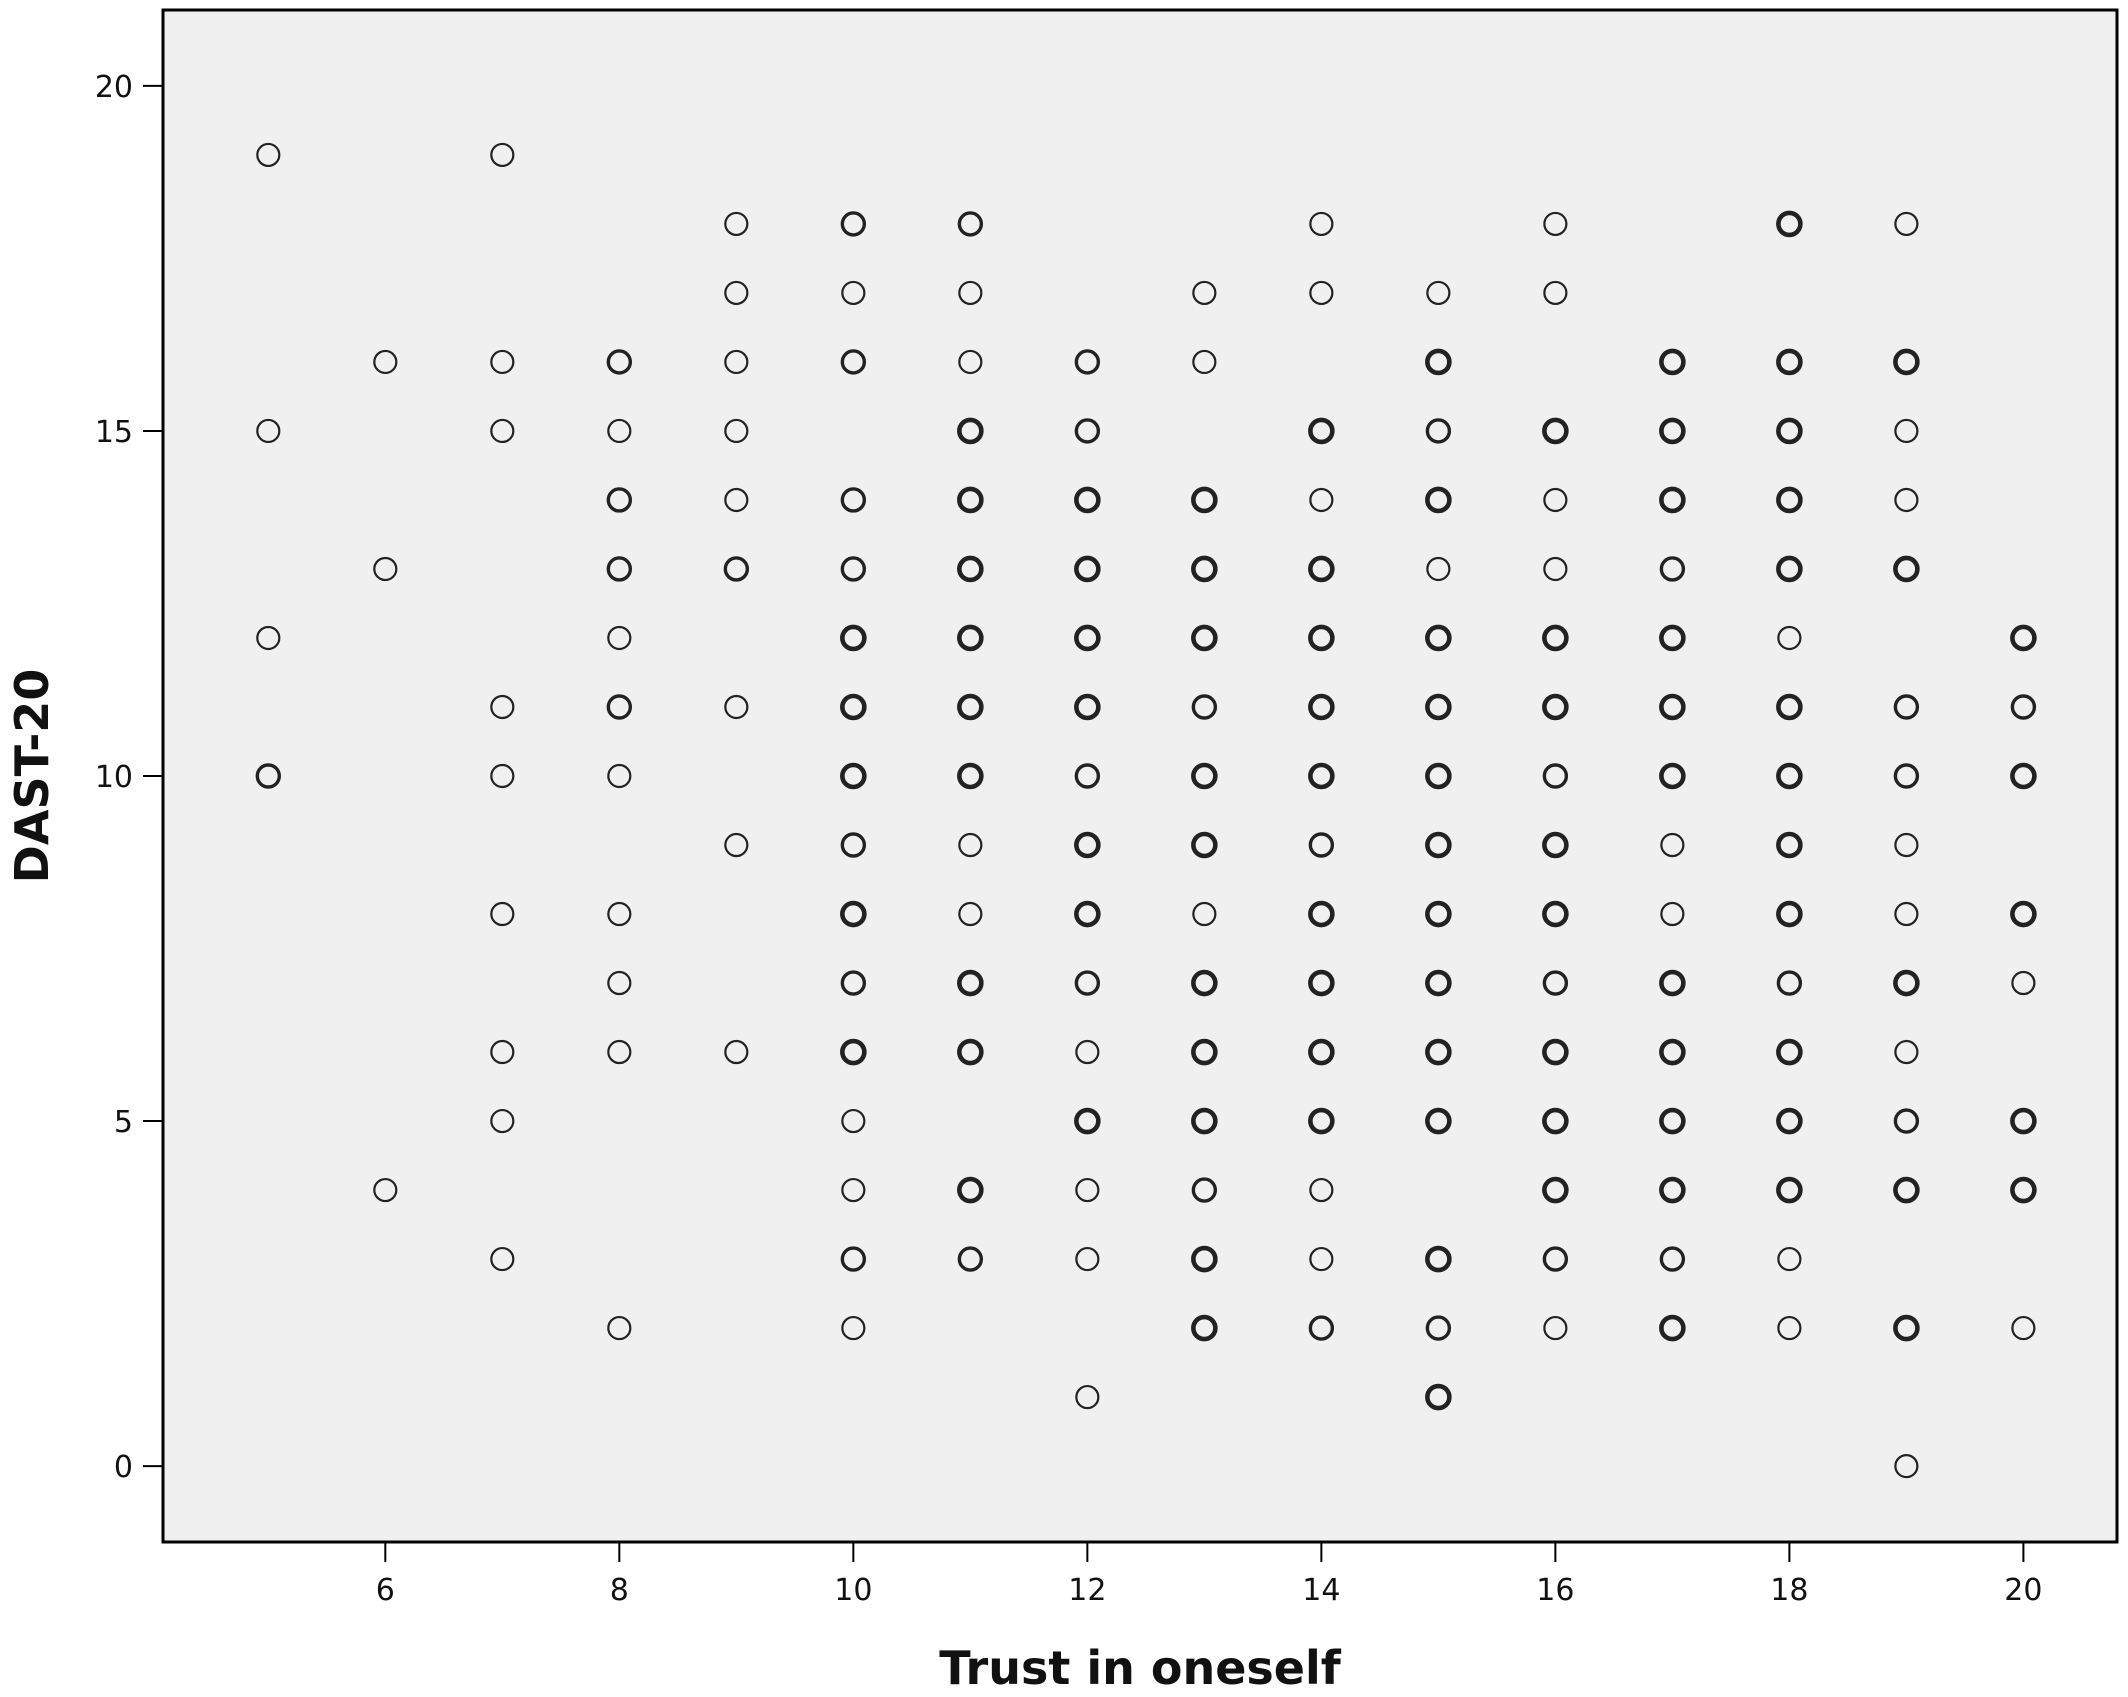 This screenshot has height=1697, width=2128. I want to click on y-axis: 0 5 10 15 20, so click(129, 777).